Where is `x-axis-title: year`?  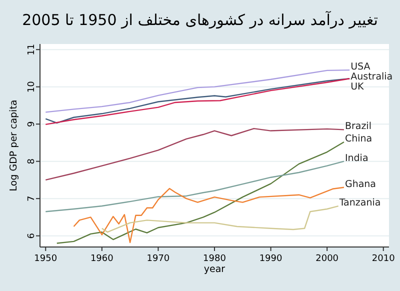
x-axis-title: year is located at coordinates (215, 269).